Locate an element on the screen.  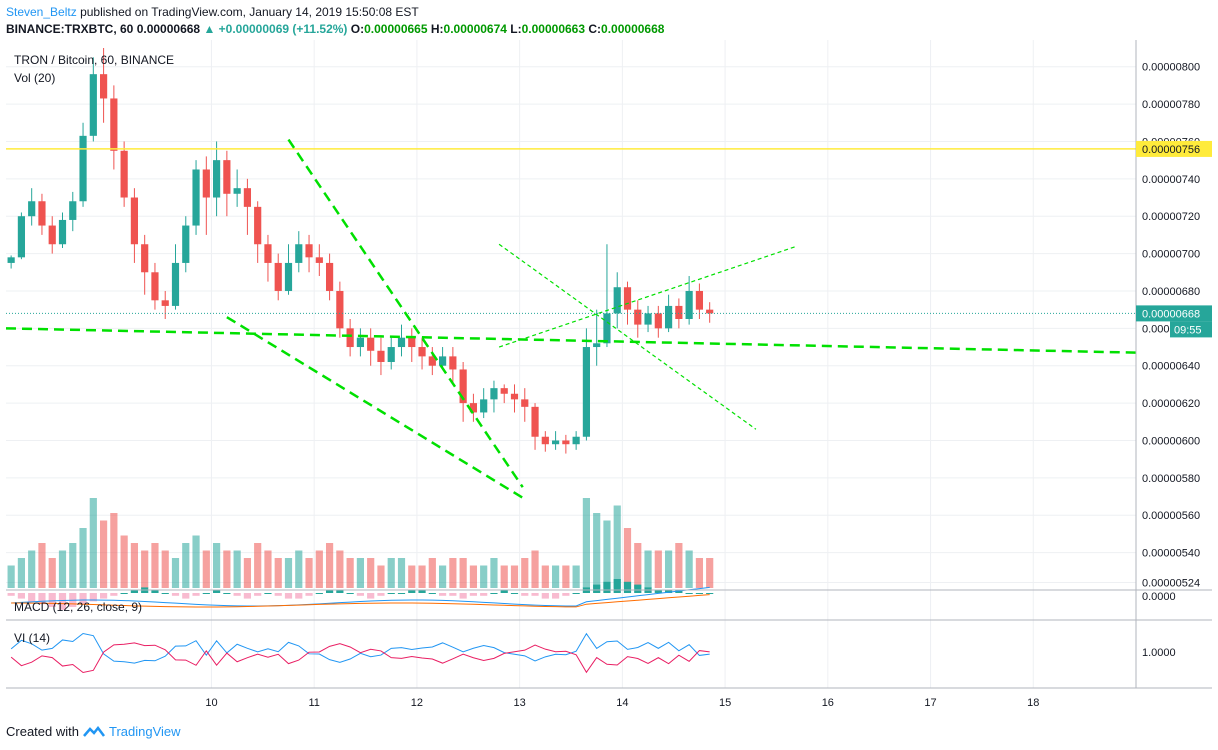
time-tick-label: 18 is located at coordinates (1033, 703).